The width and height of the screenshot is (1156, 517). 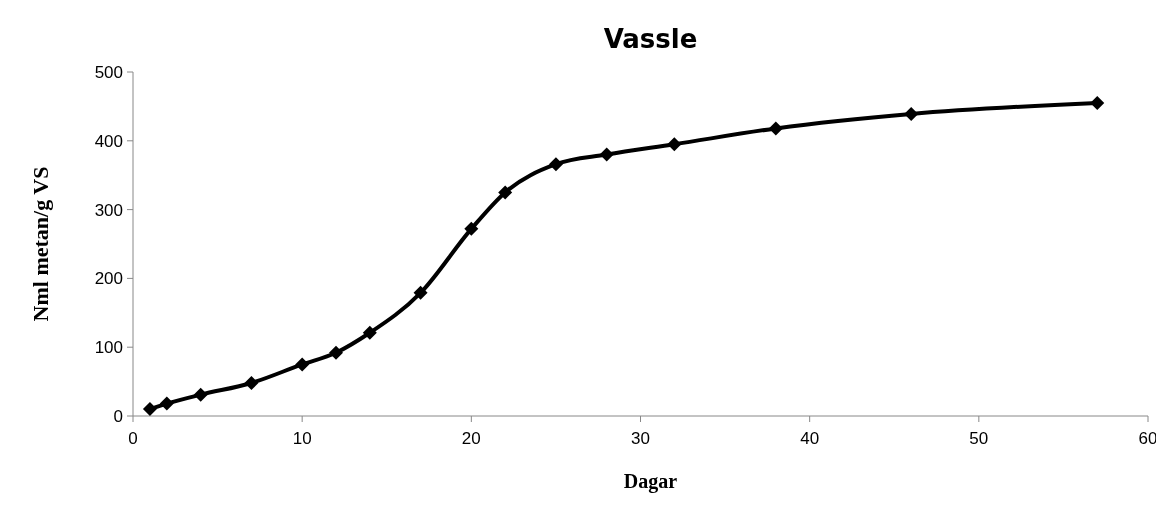 What do you see at coordinates (108, 141) in the screenshot?
I see `y-tick-label: 400` at bounding box center [108, 141].